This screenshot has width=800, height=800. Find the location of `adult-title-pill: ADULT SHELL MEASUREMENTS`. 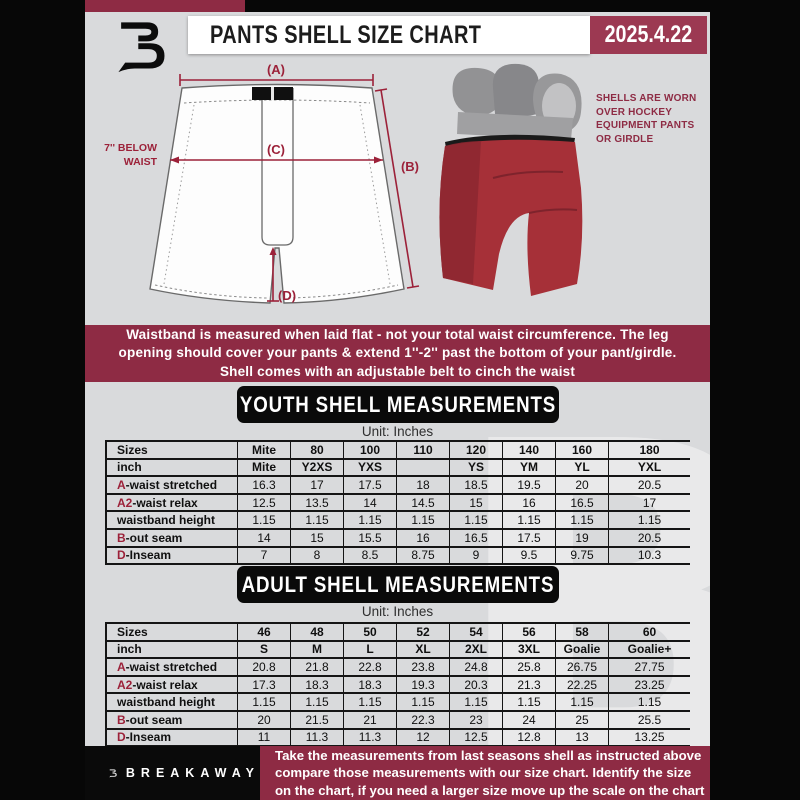

adult-title-pill: ADULT SHELL MEASUREMENTS is located at coordinates (397, 584).